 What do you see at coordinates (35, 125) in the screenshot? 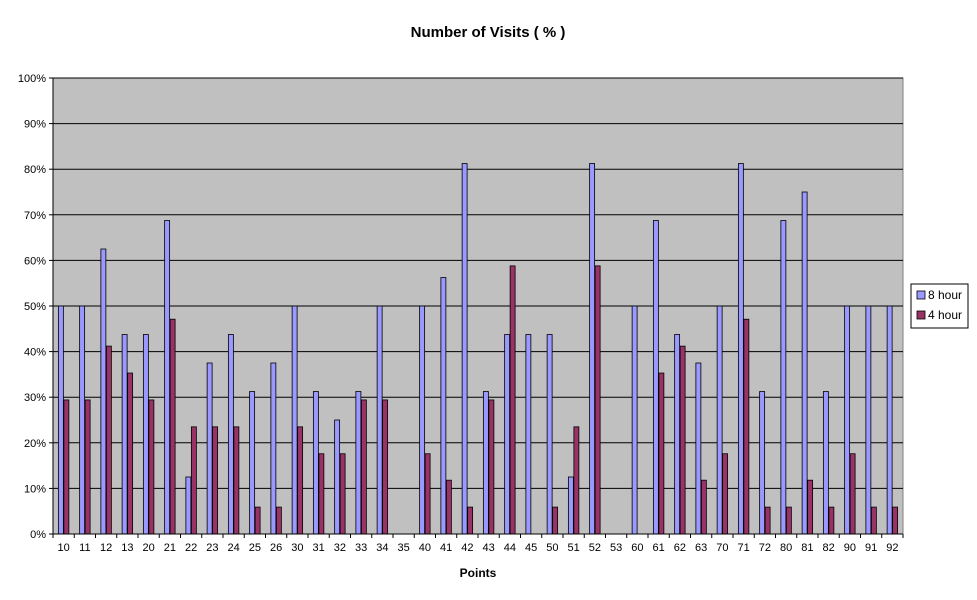
I see `y-tick-label: 90%` at bounding box center [35, 125].